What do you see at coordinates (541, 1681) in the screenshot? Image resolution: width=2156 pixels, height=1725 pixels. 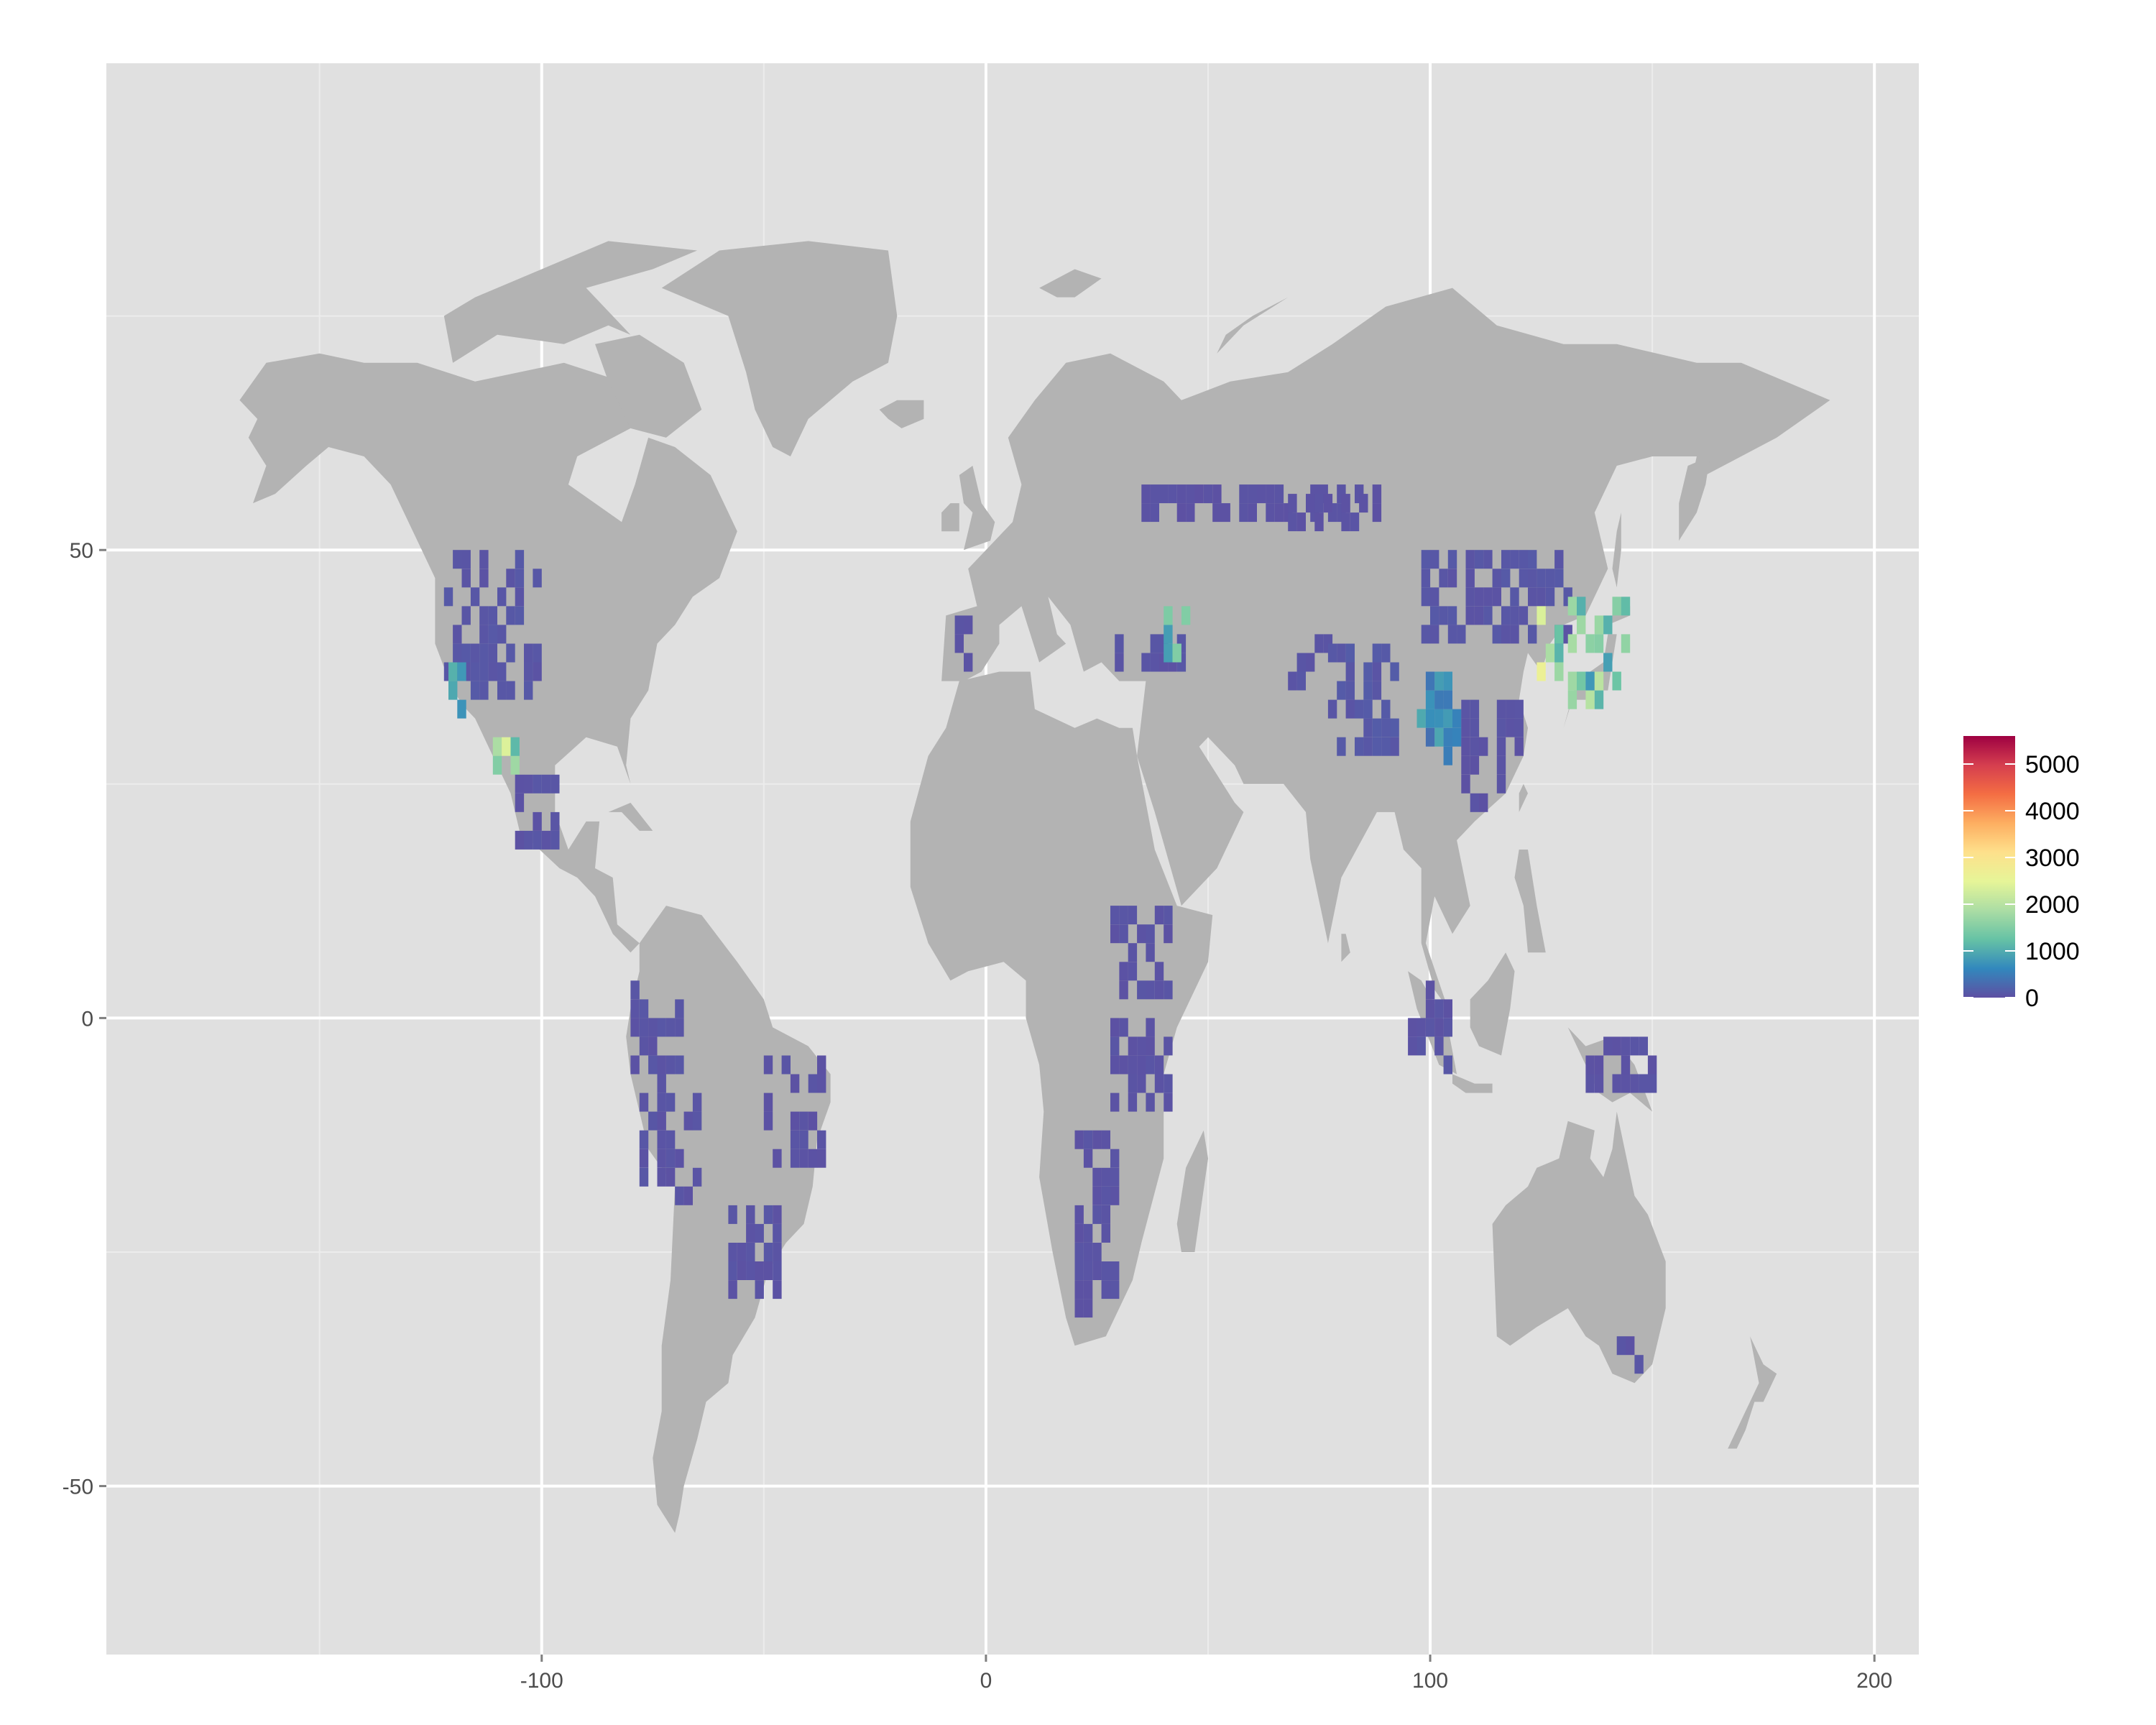 I see `x-tick-label: -100` at bounding box center [541, 1681].